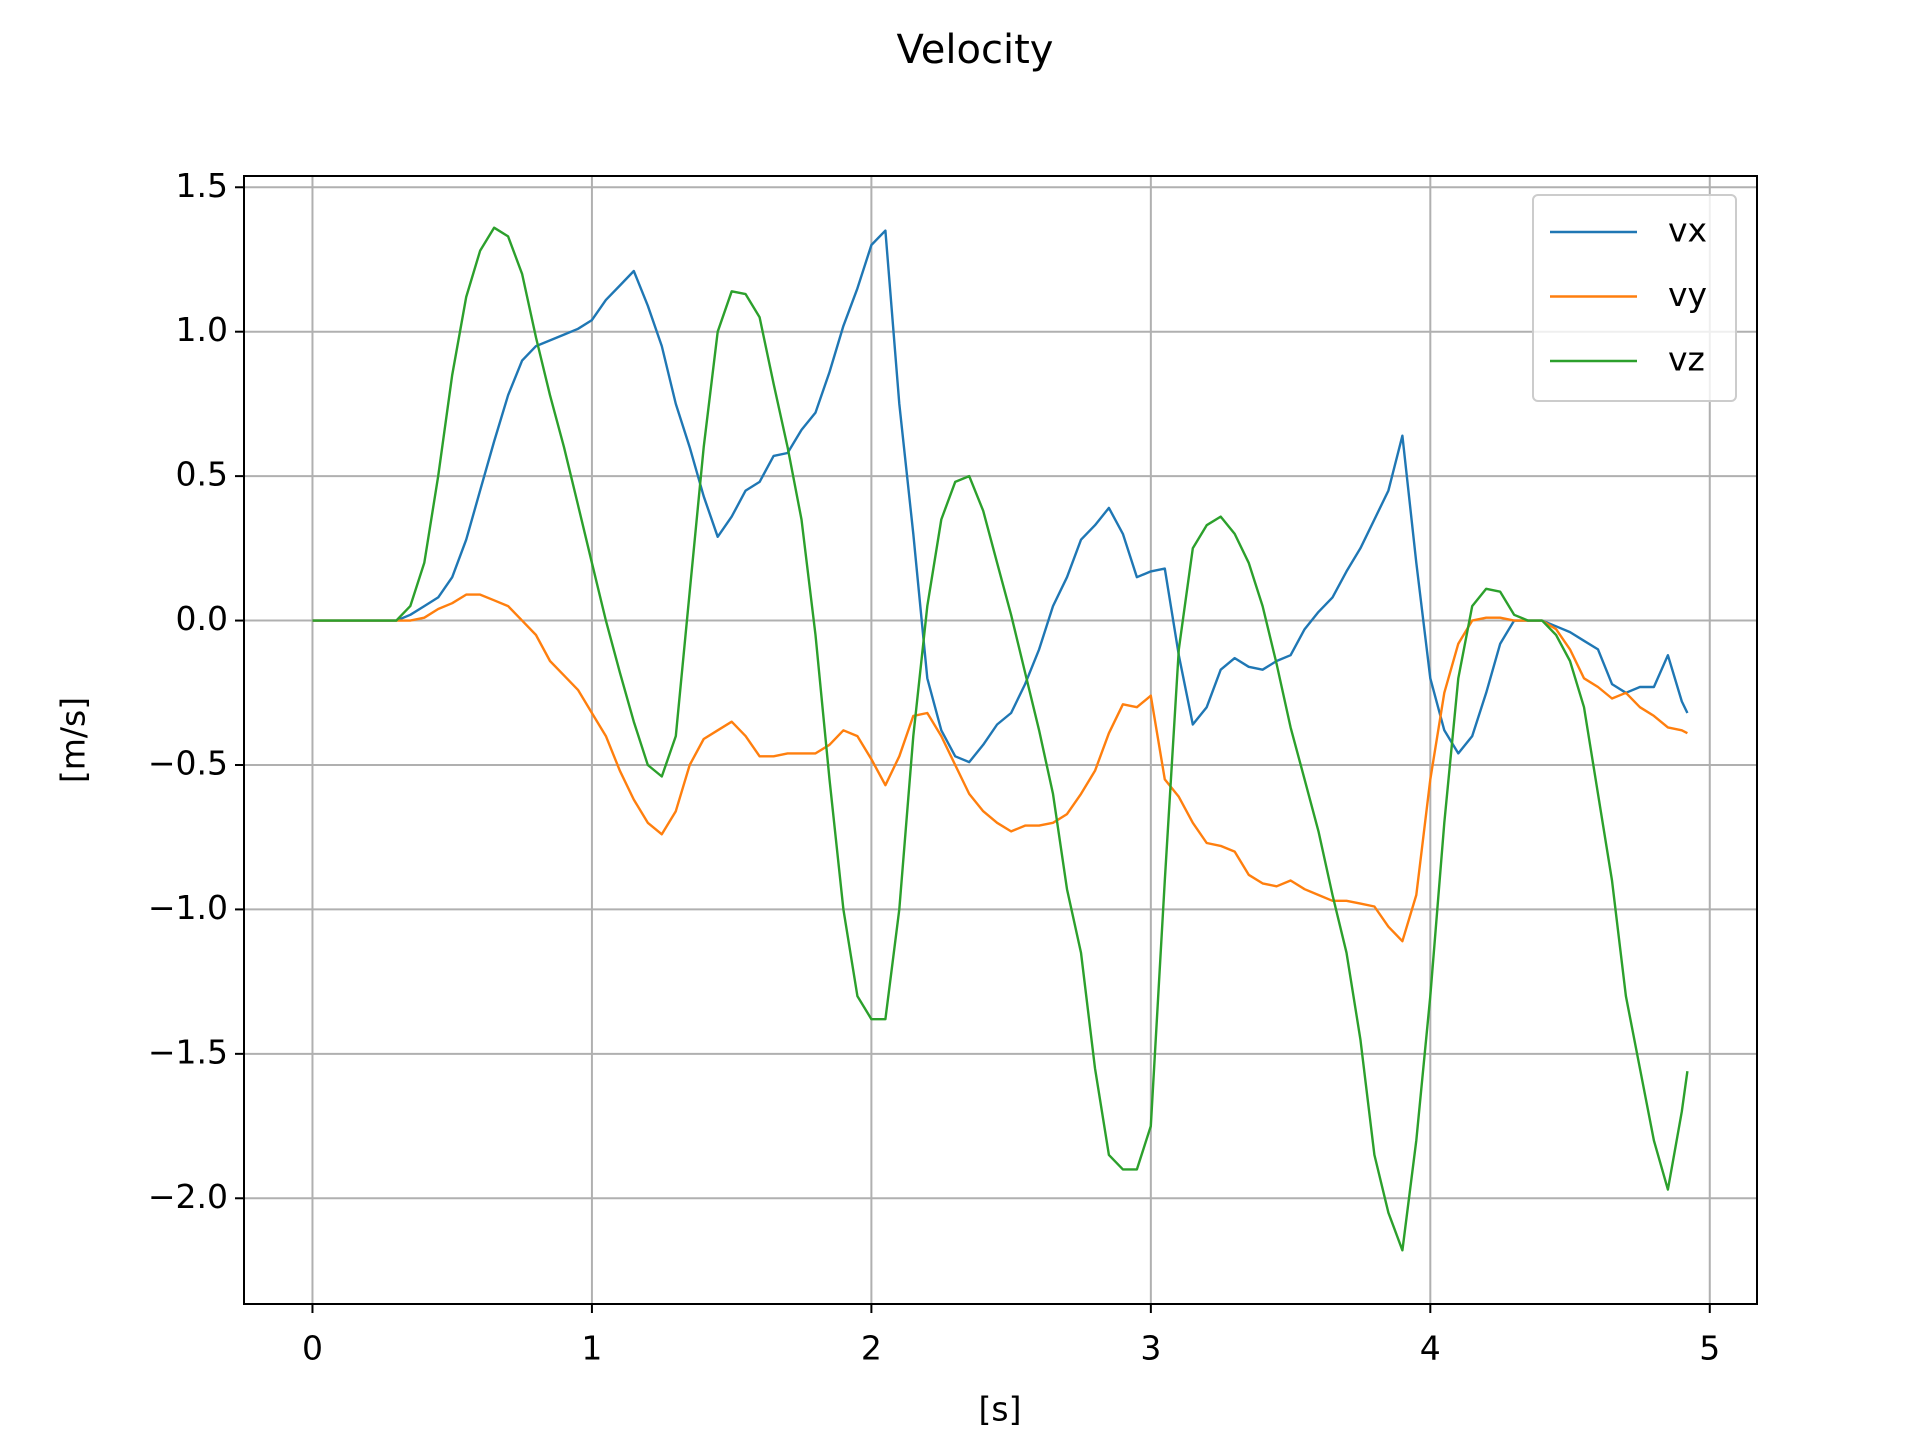 The width and height of the screenshot is (1920, 1440). I want to click on legend-label: vz, so click(1686, 359).